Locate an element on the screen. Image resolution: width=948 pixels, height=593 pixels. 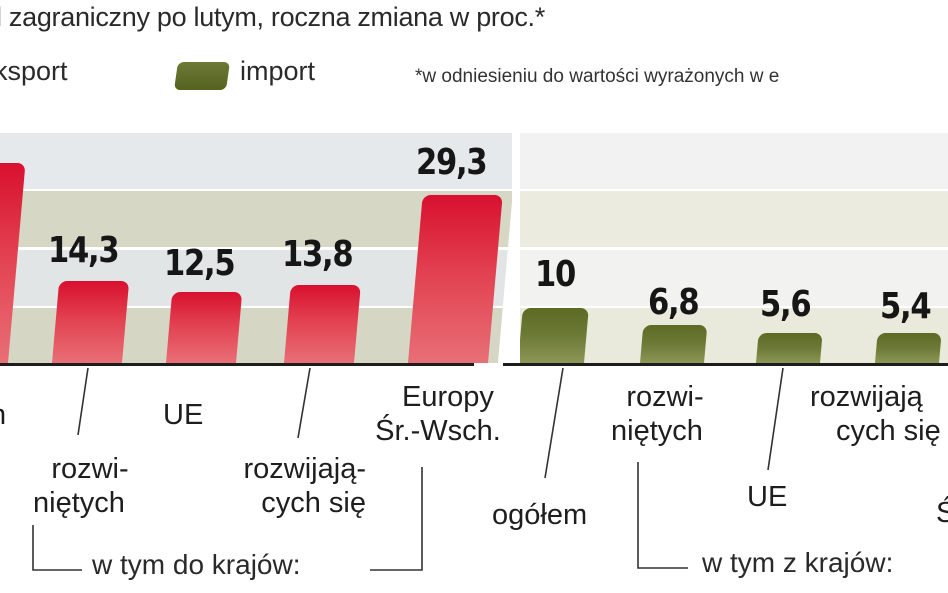
label-line: Śr.-Wsch. is located at coordinates (438, 431).